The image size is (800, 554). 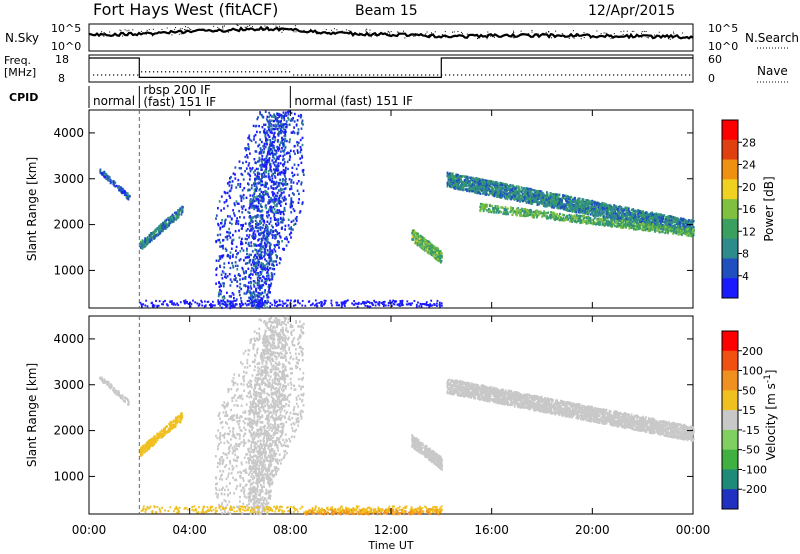 I want to click on noise-panel: N.Sky N.Search 10^5 10^0 10^5 10^0, so click(x=402, y=37).